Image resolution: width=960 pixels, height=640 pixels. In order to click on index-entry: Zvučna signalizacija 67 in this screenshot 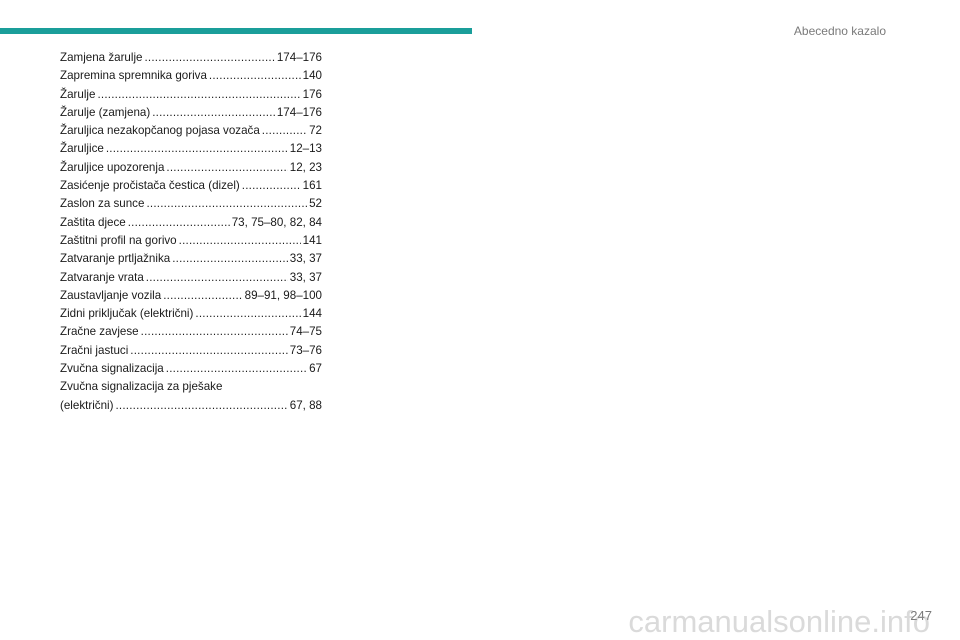, I will do `click(191, 369)`.